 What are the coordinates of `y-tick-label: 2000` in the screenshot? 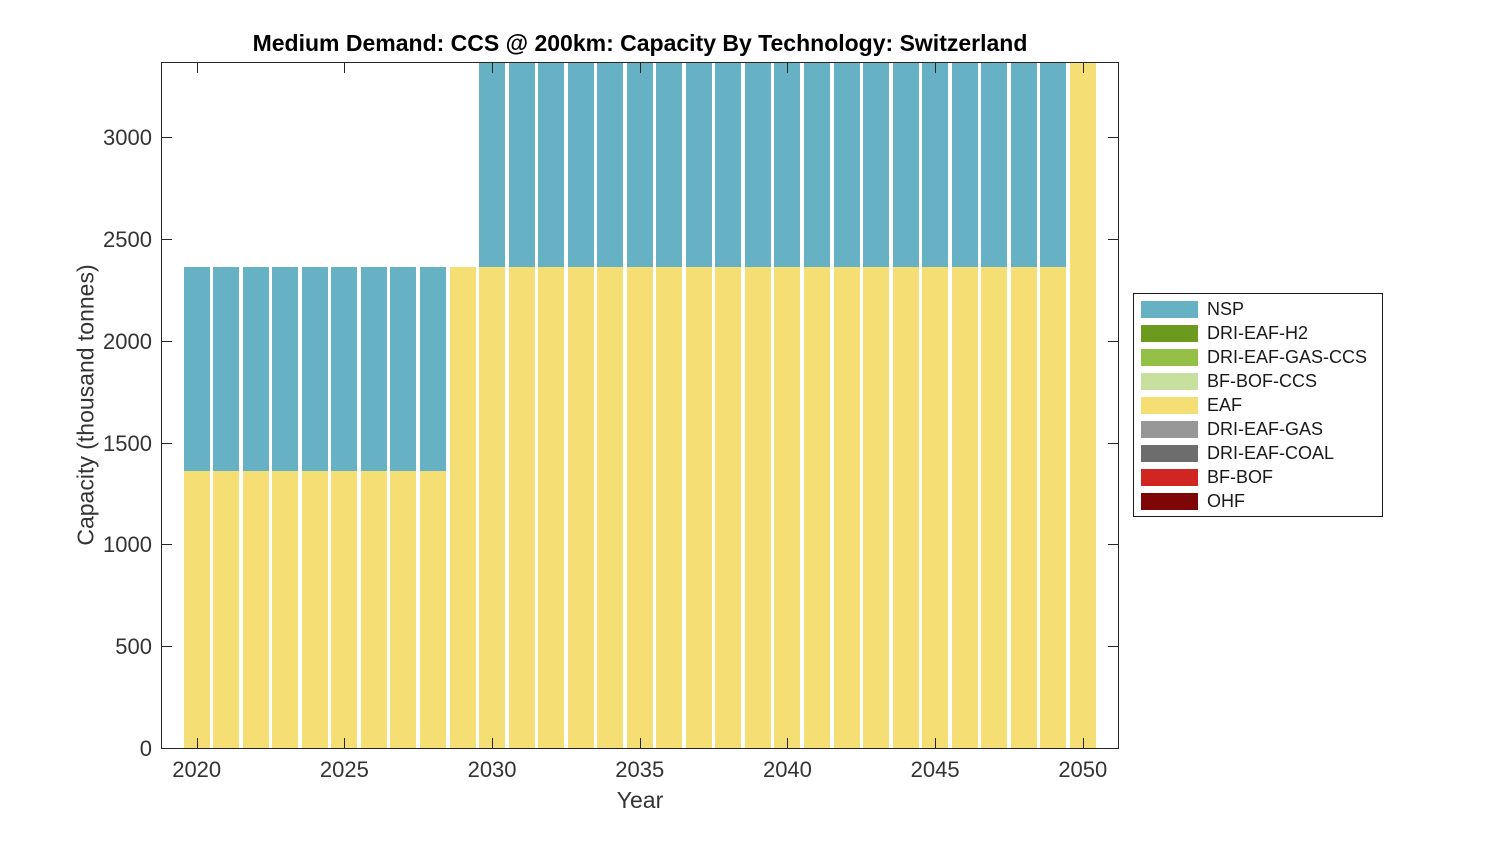 It's located at (127, 341).